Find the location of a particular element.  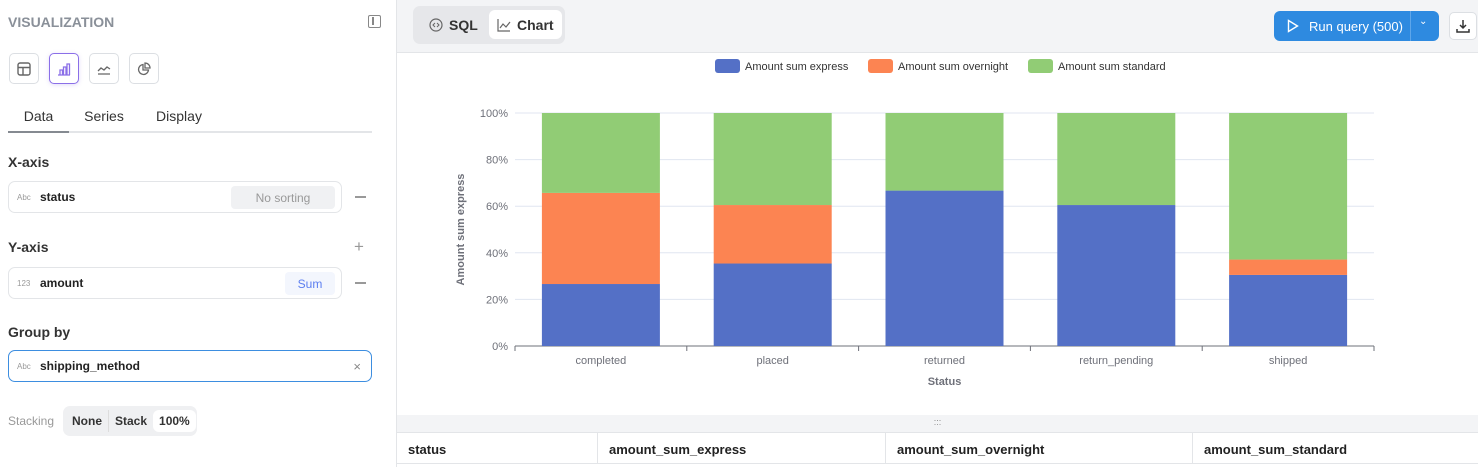

x-tick-label: return_pending is located at coordinates (1116, 361).